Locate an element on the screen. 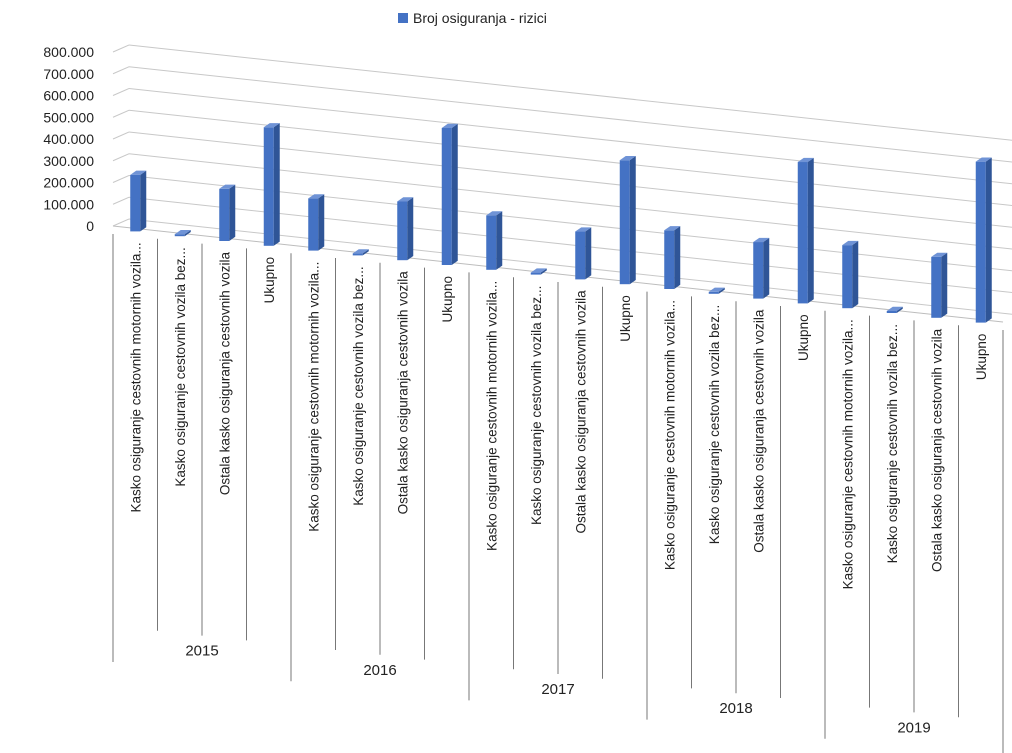 This screenshot has width=1012, height=753. group-label: 2016 is located at coordinates (379, 670).